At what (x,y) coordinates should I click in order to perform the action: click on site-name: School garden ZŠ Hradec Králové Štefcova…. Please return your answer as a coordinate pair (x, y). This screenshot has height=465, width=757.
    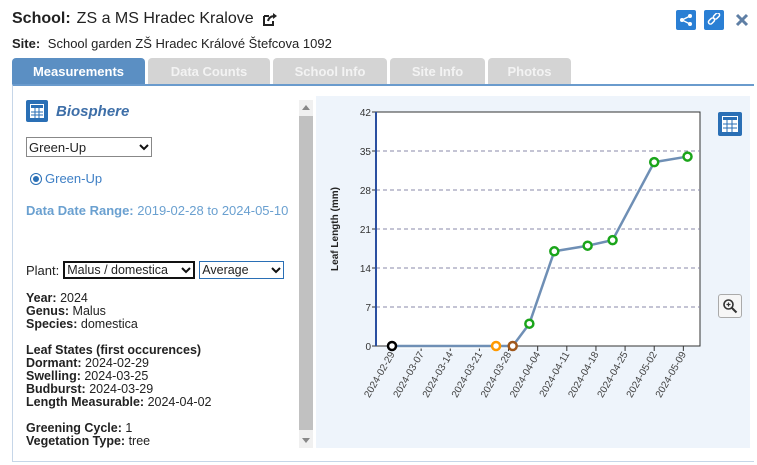
    Looking at the image, I should click on (189, 43).